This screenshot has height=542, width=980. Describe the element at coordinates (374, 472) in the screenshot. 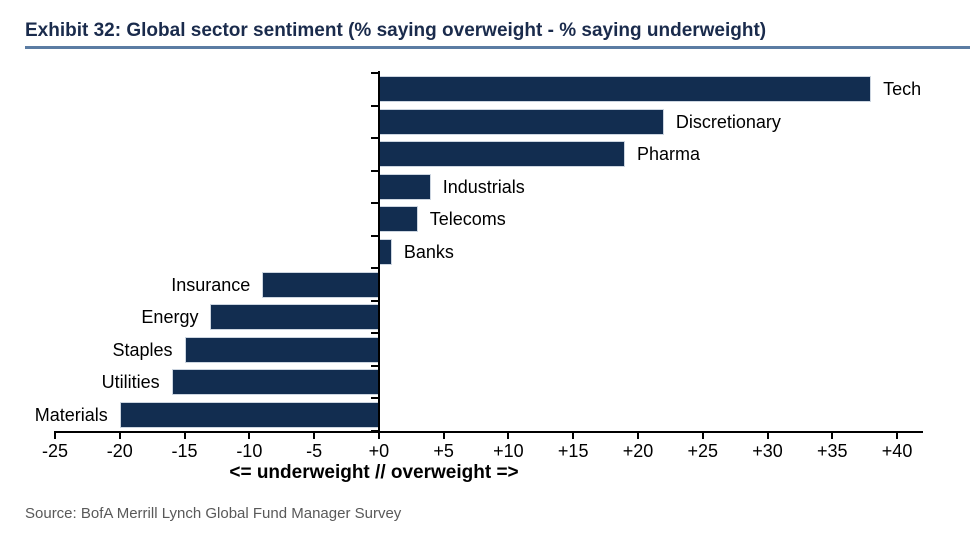

I see `x-axis-title: <= underweight // overweight =>` at that location.